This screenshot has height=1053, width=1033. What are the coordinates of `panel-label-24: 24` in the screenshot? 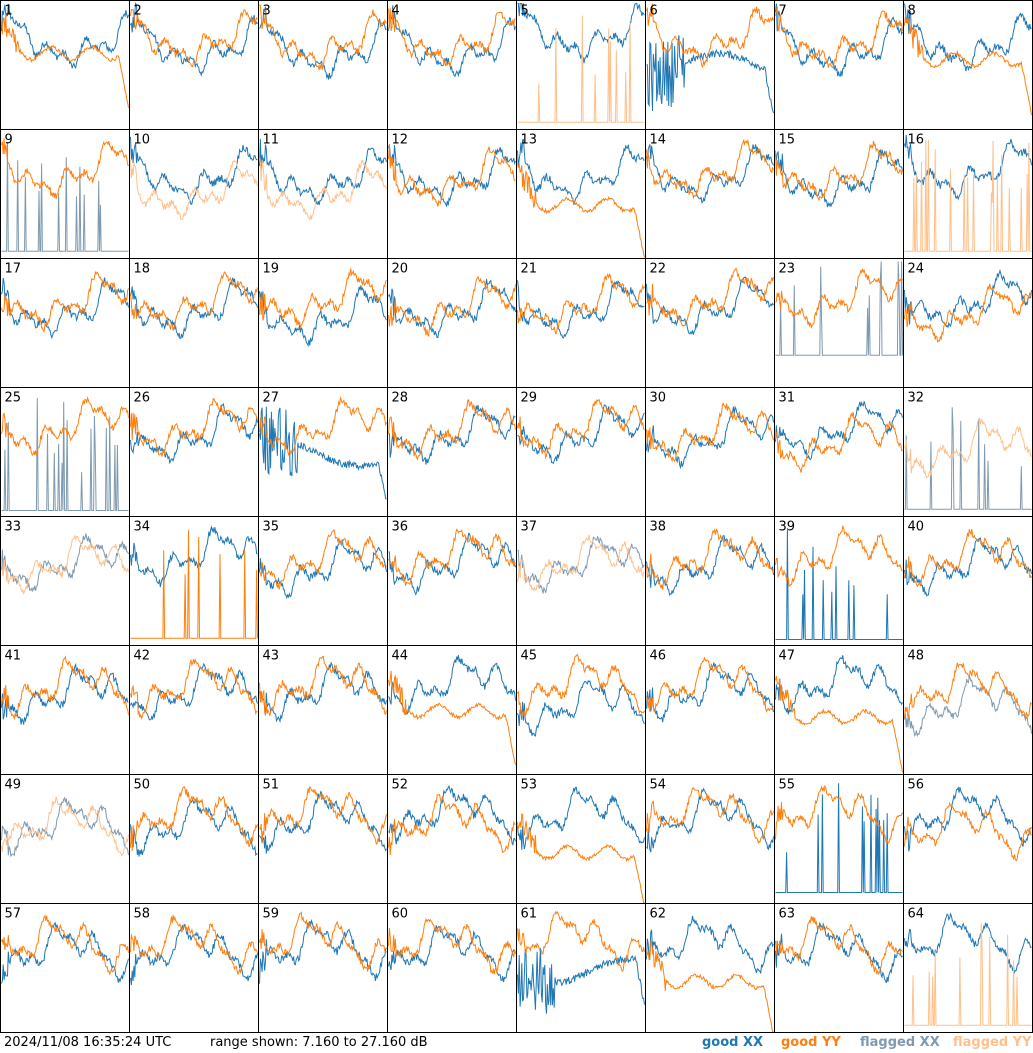 It's located at (916, 269).